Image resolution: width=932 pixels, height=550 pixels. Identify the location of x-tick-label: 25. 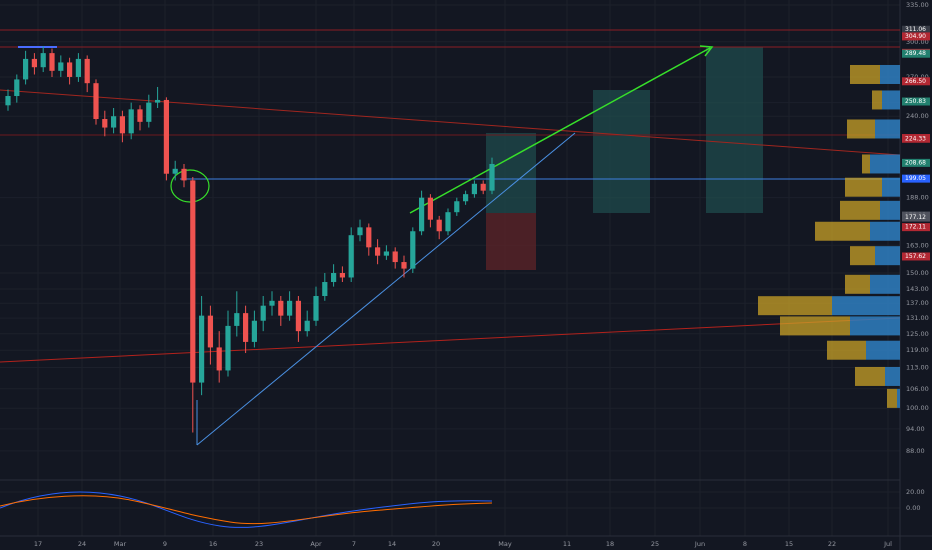
(655, 544).